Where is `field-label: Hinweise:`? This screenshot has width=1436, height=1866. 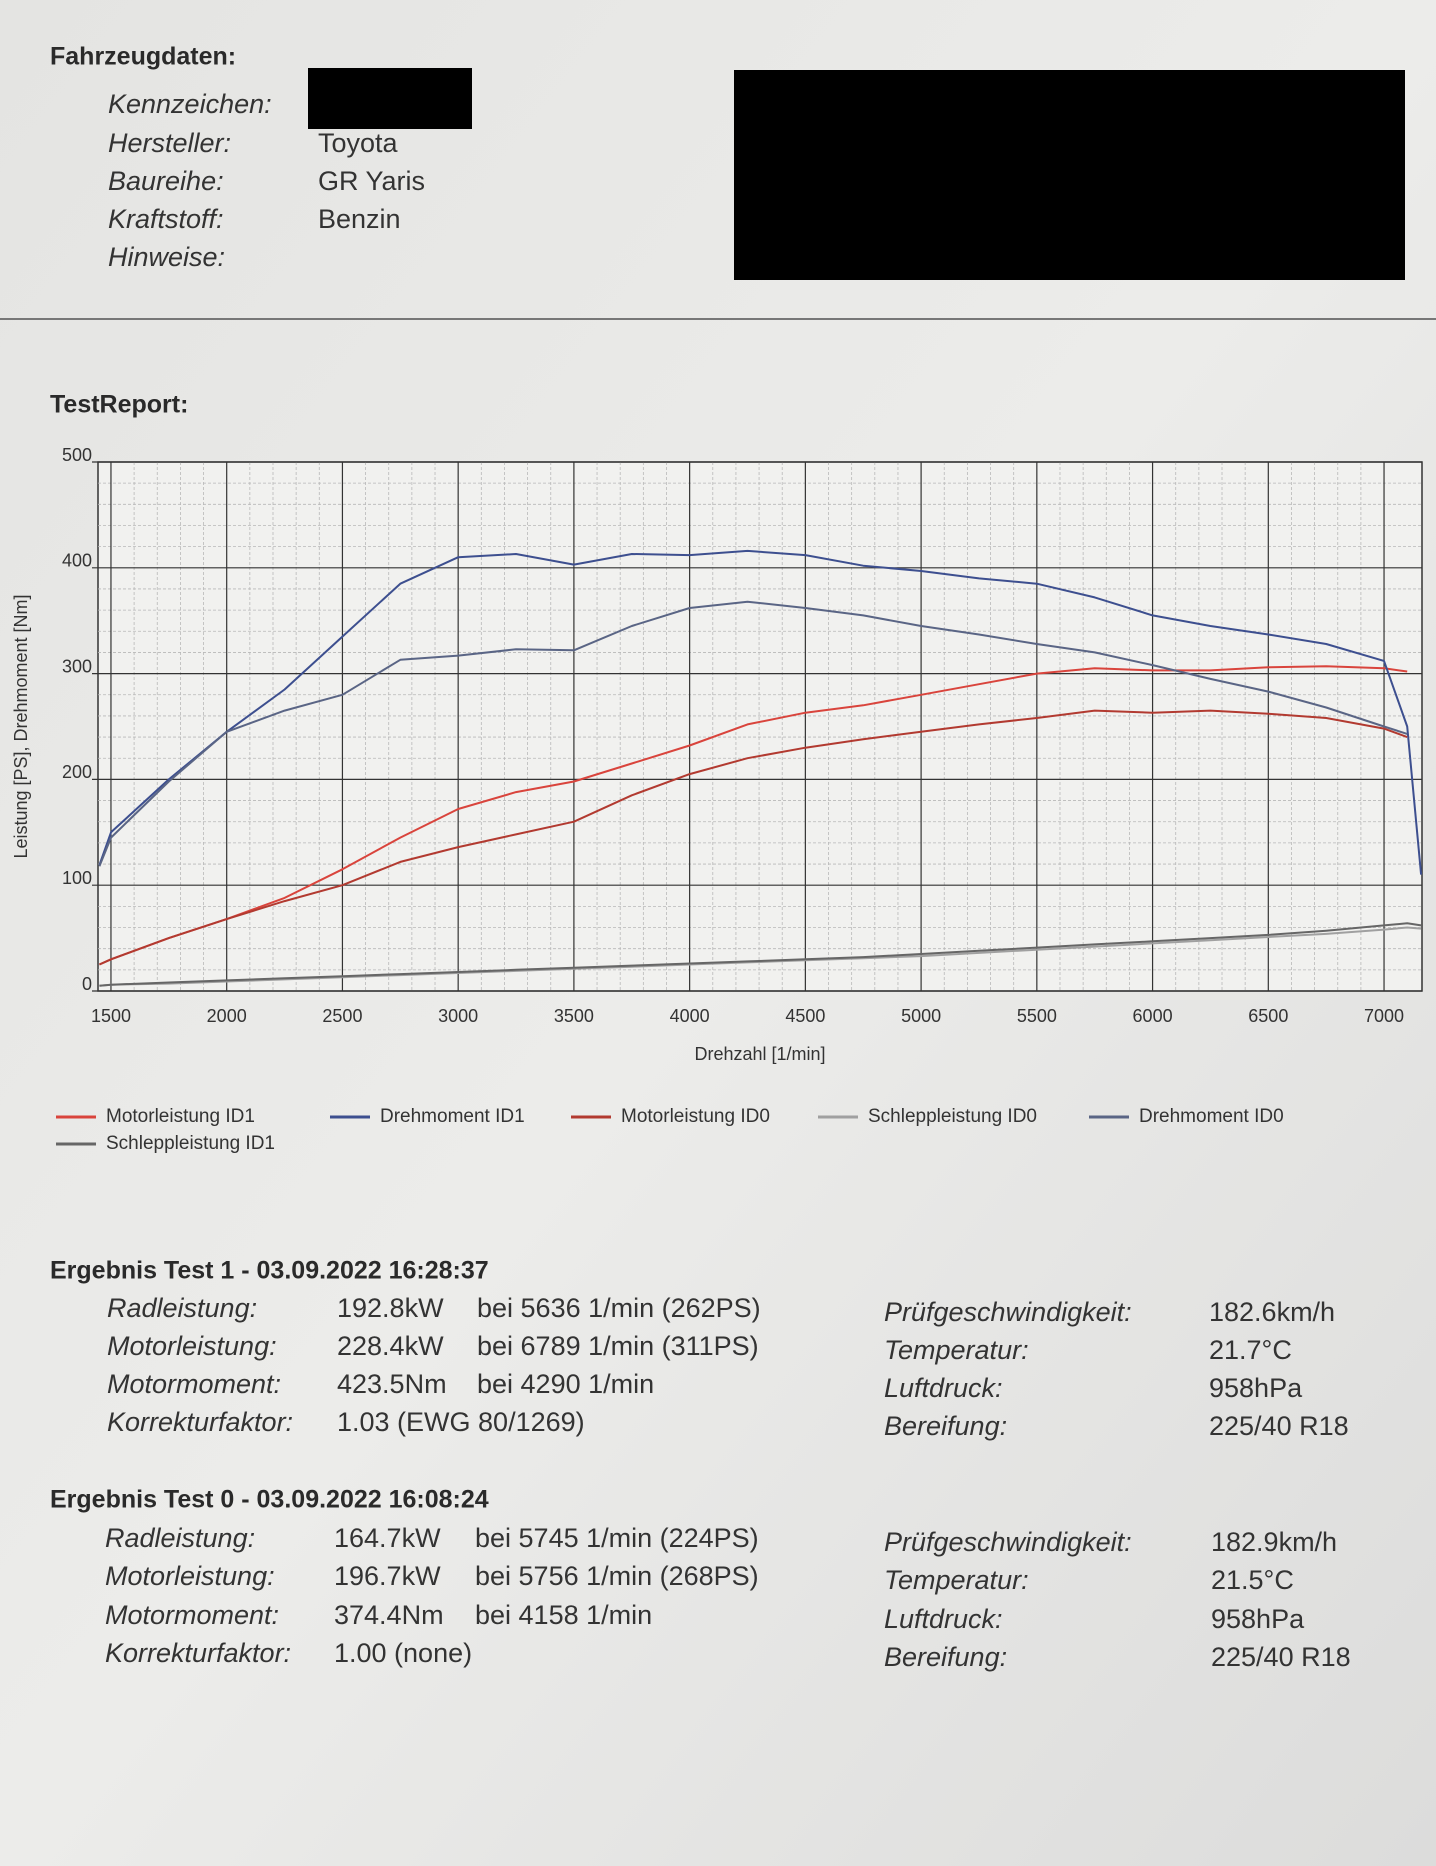
field-label: Hinweise: is located at coordinates (166, 257).